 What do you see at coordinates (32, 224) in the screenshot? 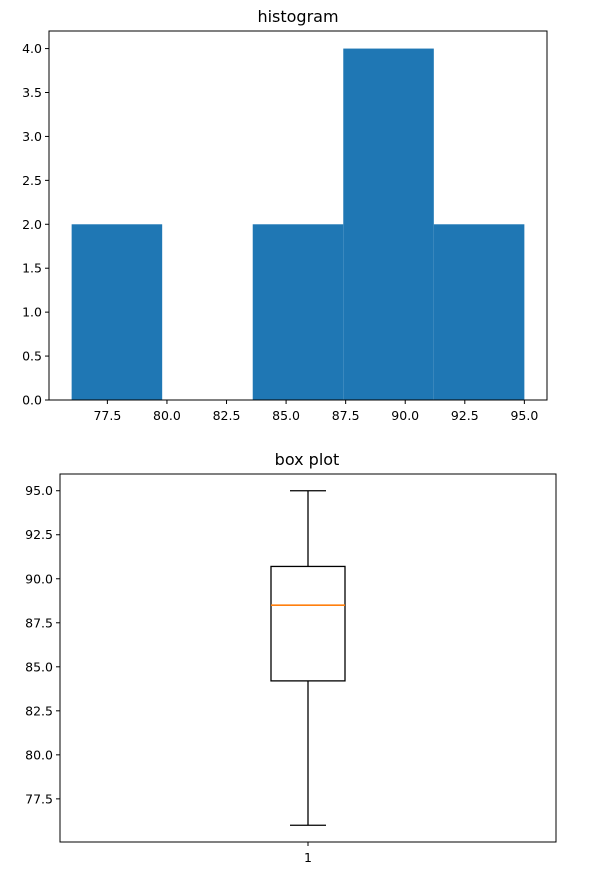
I see `histogram-y-tick-label: 2.0` at bounding box center [32, 224].